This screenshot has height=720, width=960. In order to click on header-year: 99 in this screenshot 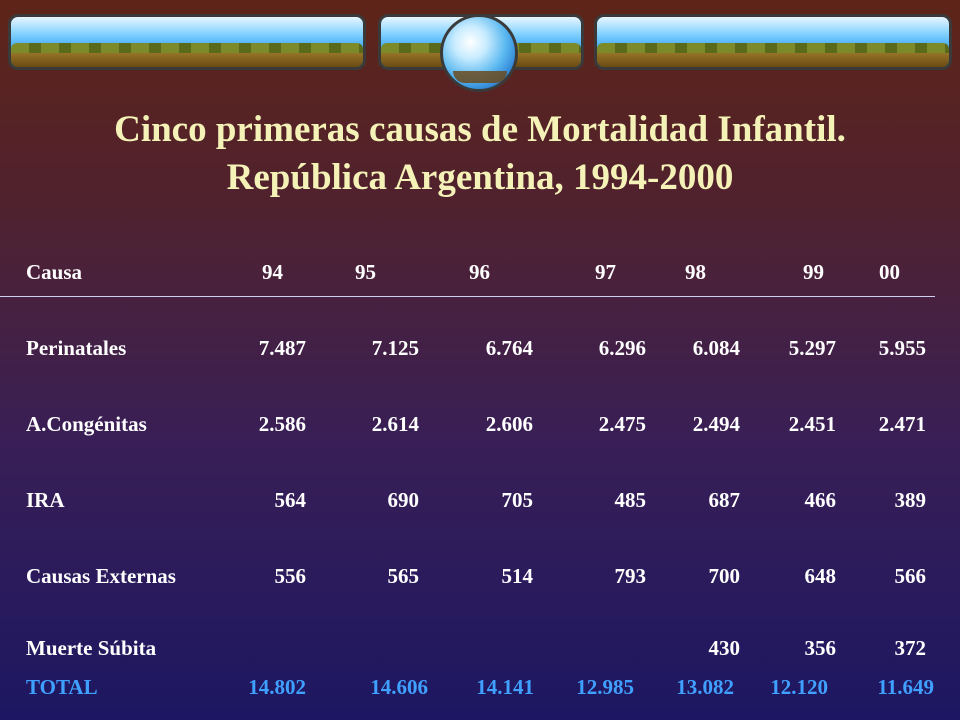, I will do `click(813, 272)`.